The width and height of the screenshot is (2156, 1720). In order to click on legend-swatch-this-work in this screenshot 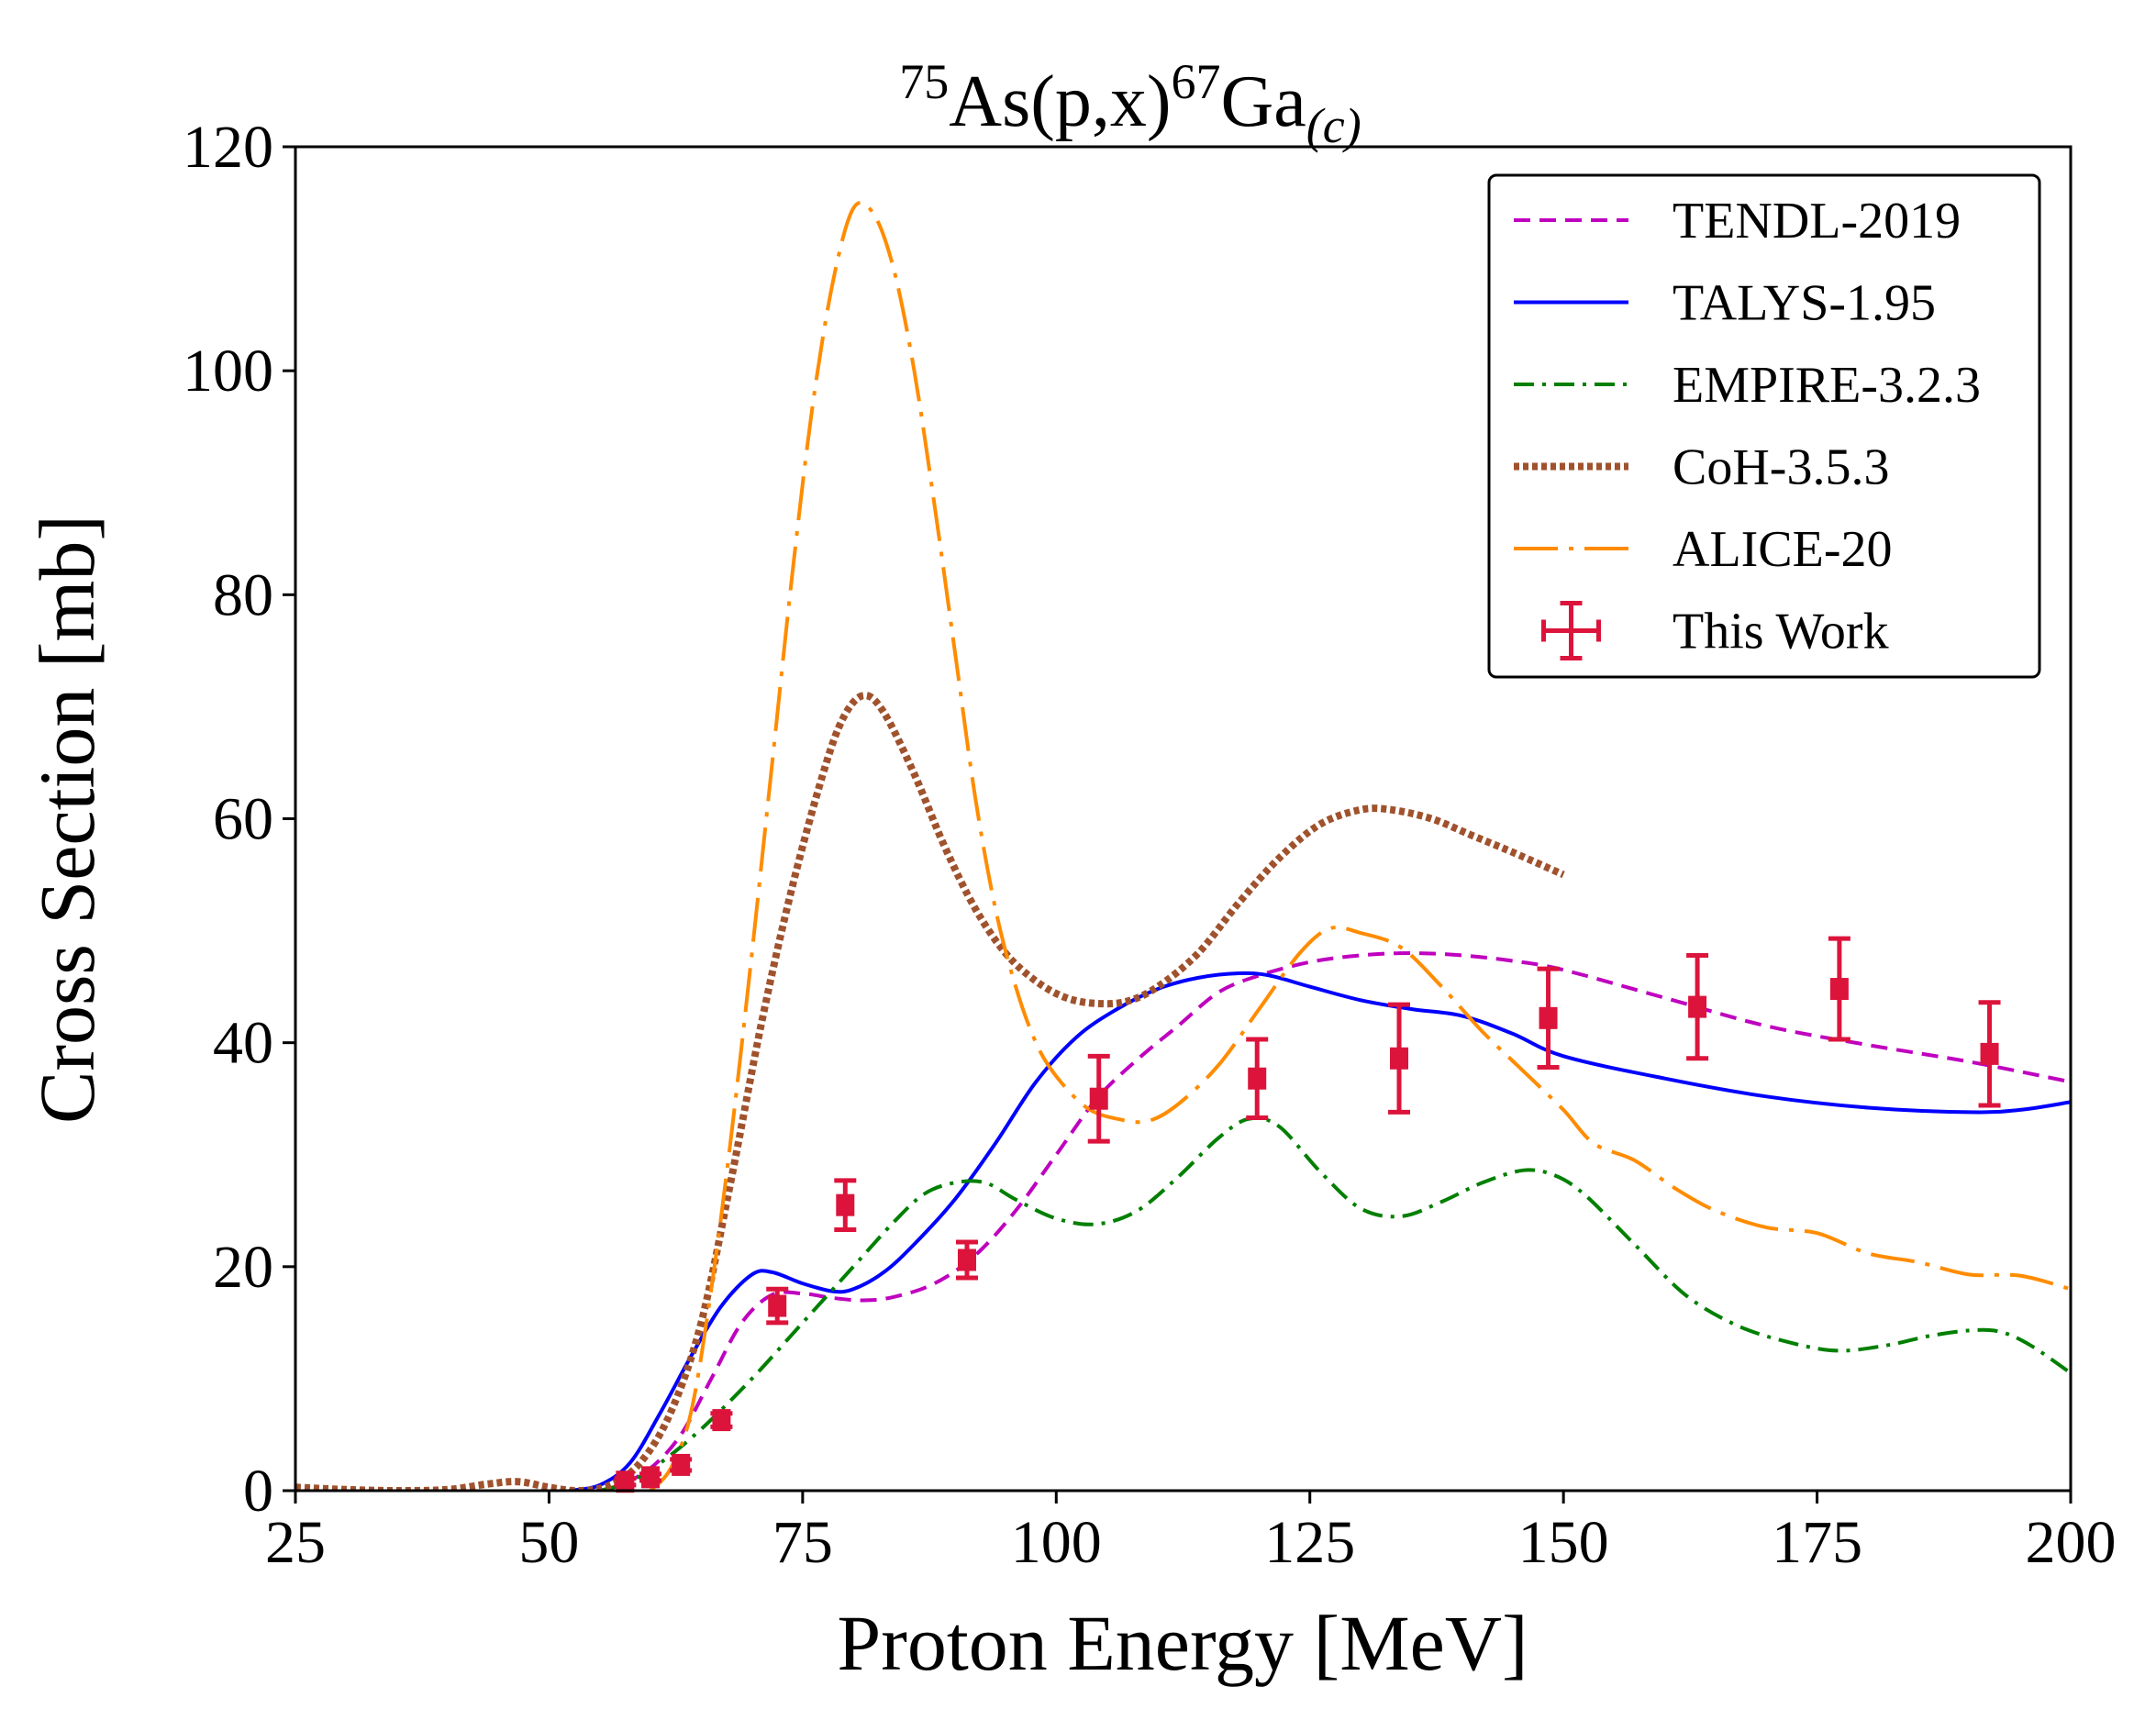, I will do `click(1571, 630)`.